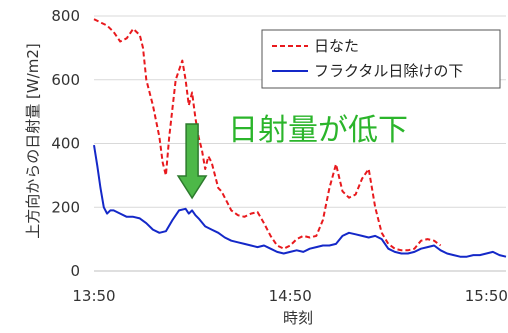 The height and width of the screenshot is (333, 508). I want to click on annotation-text: 日射量が低下, so click(318, 130).